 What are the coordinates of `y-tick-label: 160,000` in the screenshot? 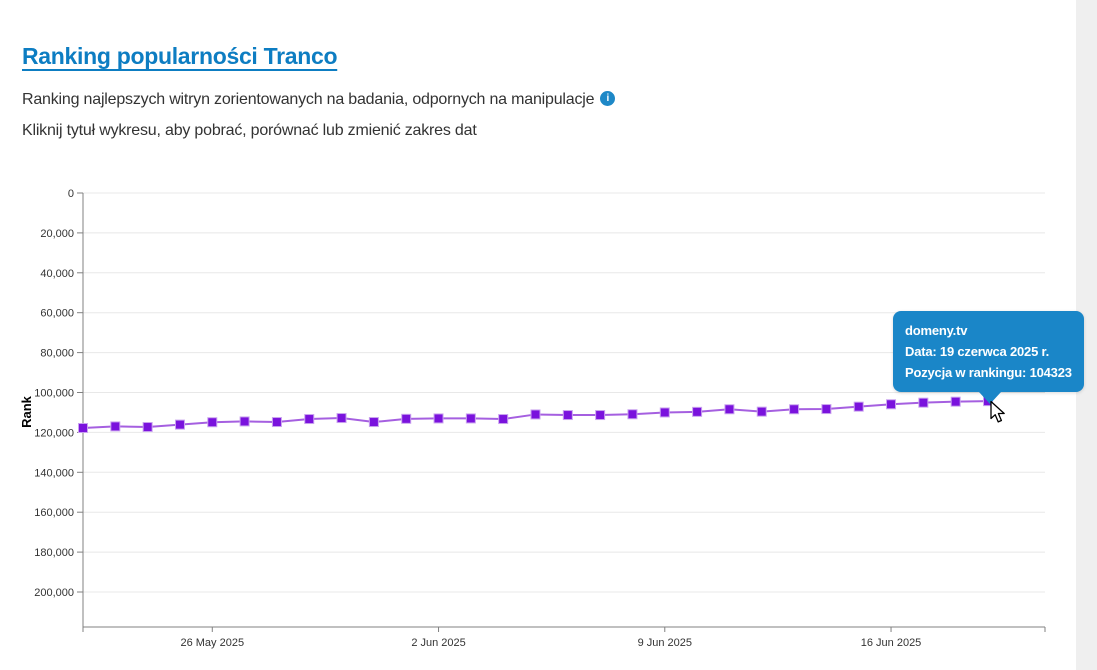 It's located at (54, 513).